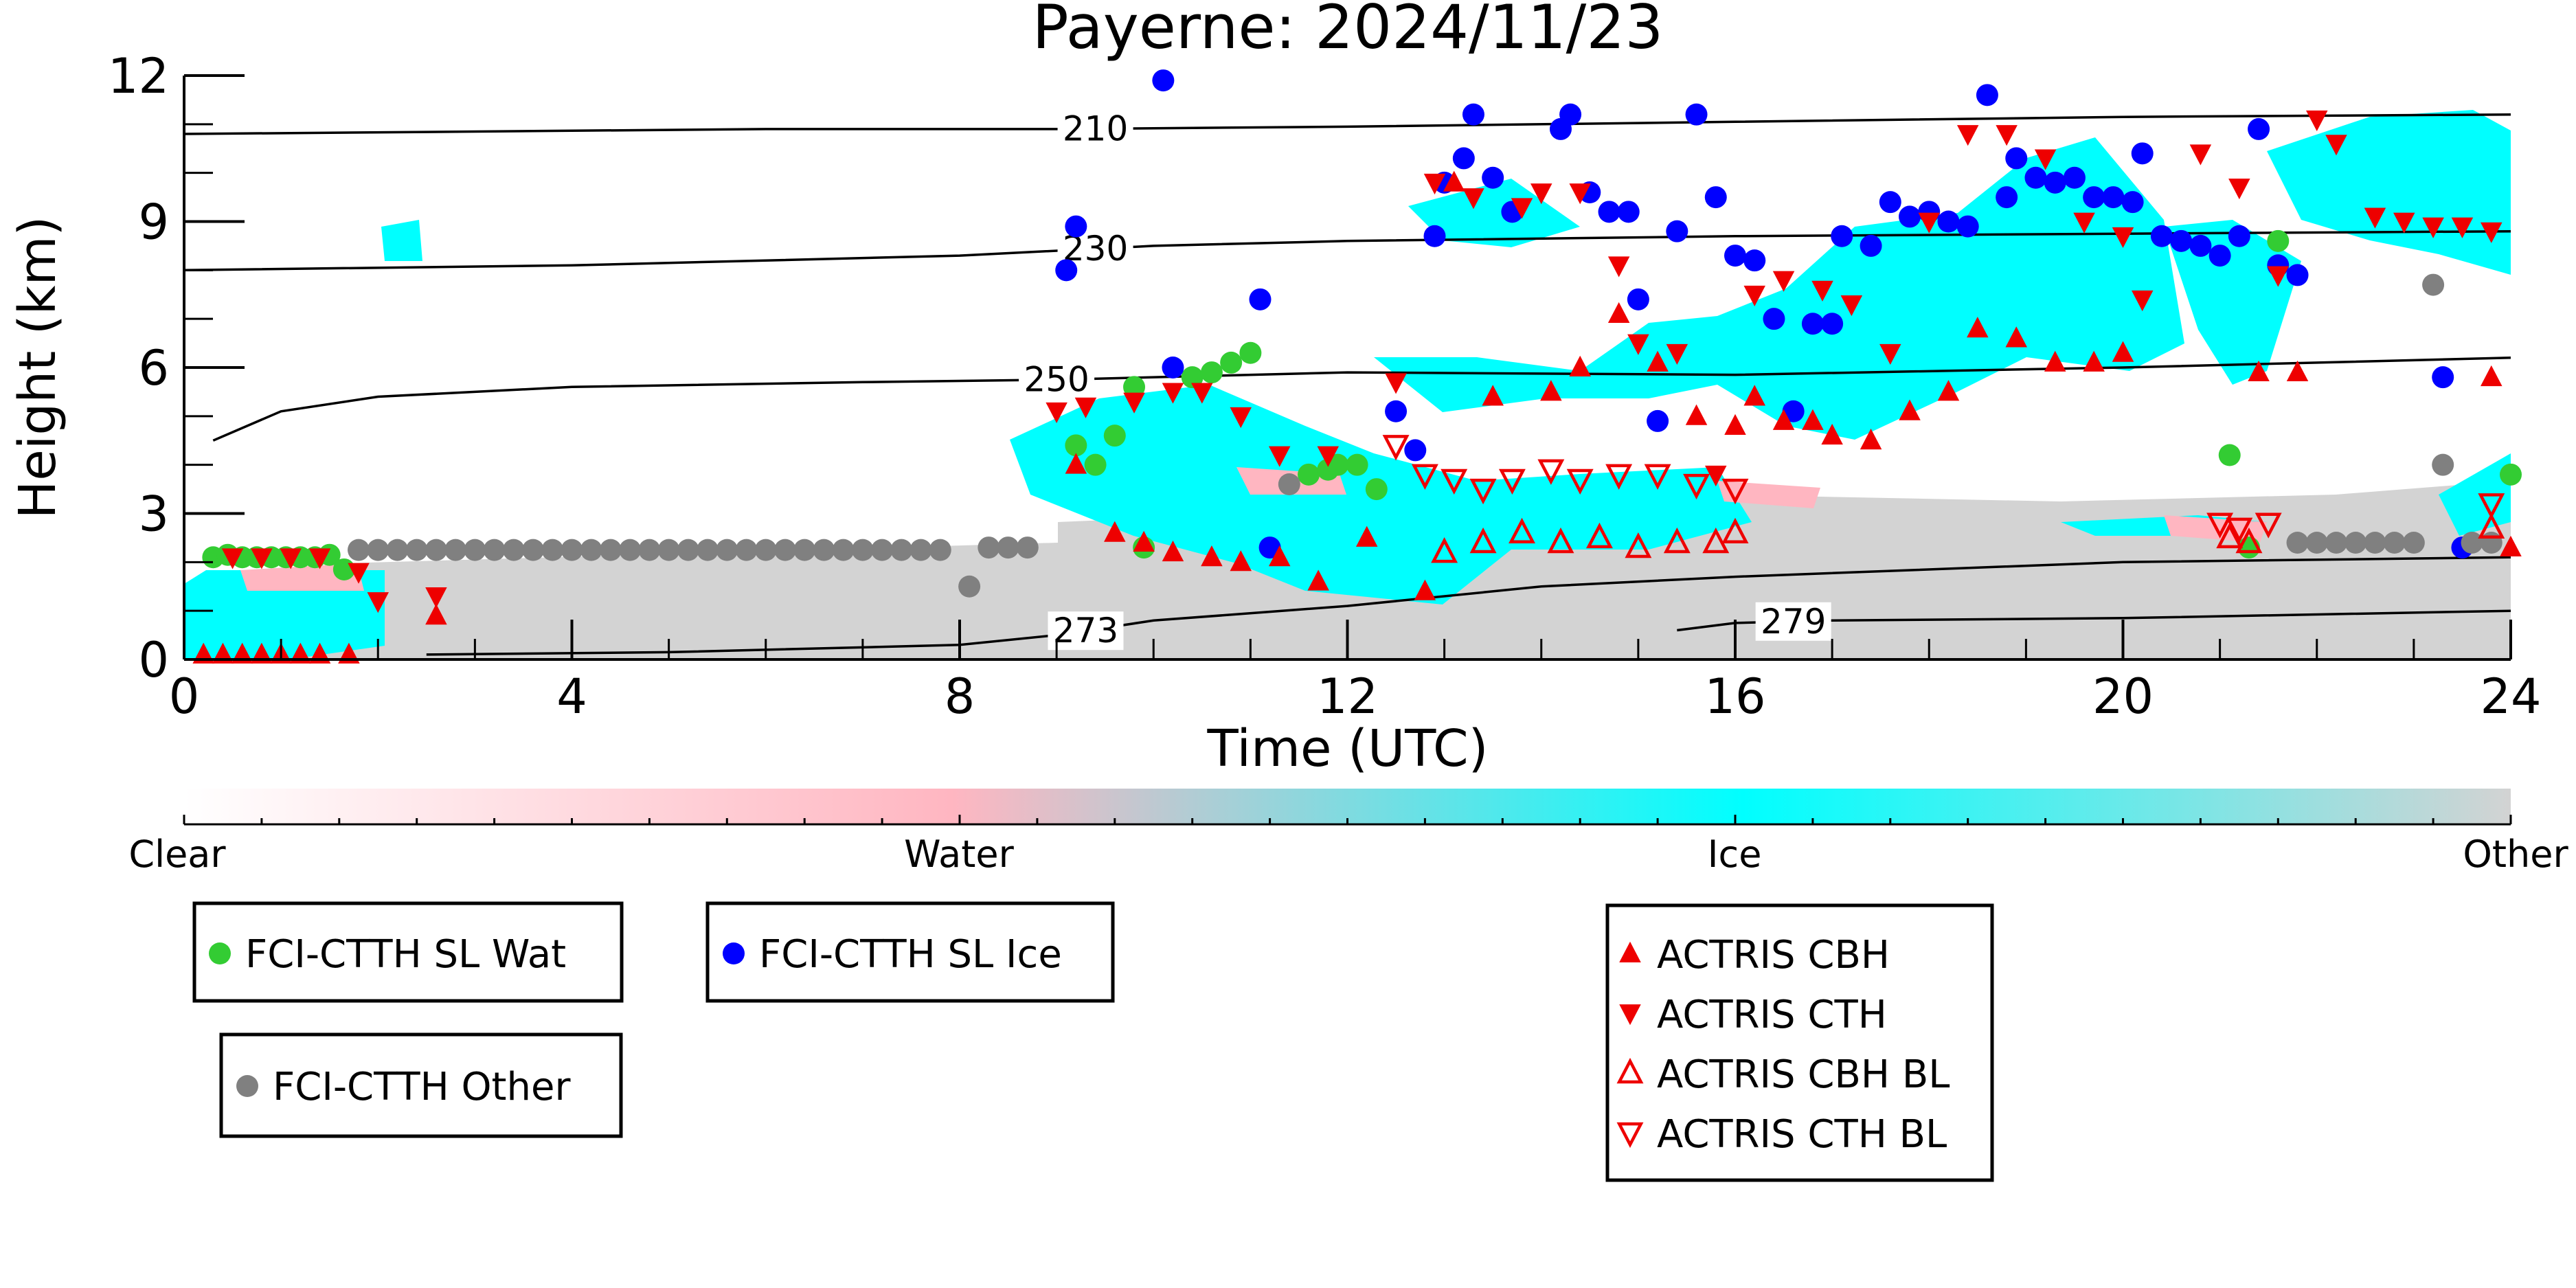 Image resolution: width=2576 pixels, height=1288 pixels. I want to click on y-tick-label: 12, so click(138, 76).